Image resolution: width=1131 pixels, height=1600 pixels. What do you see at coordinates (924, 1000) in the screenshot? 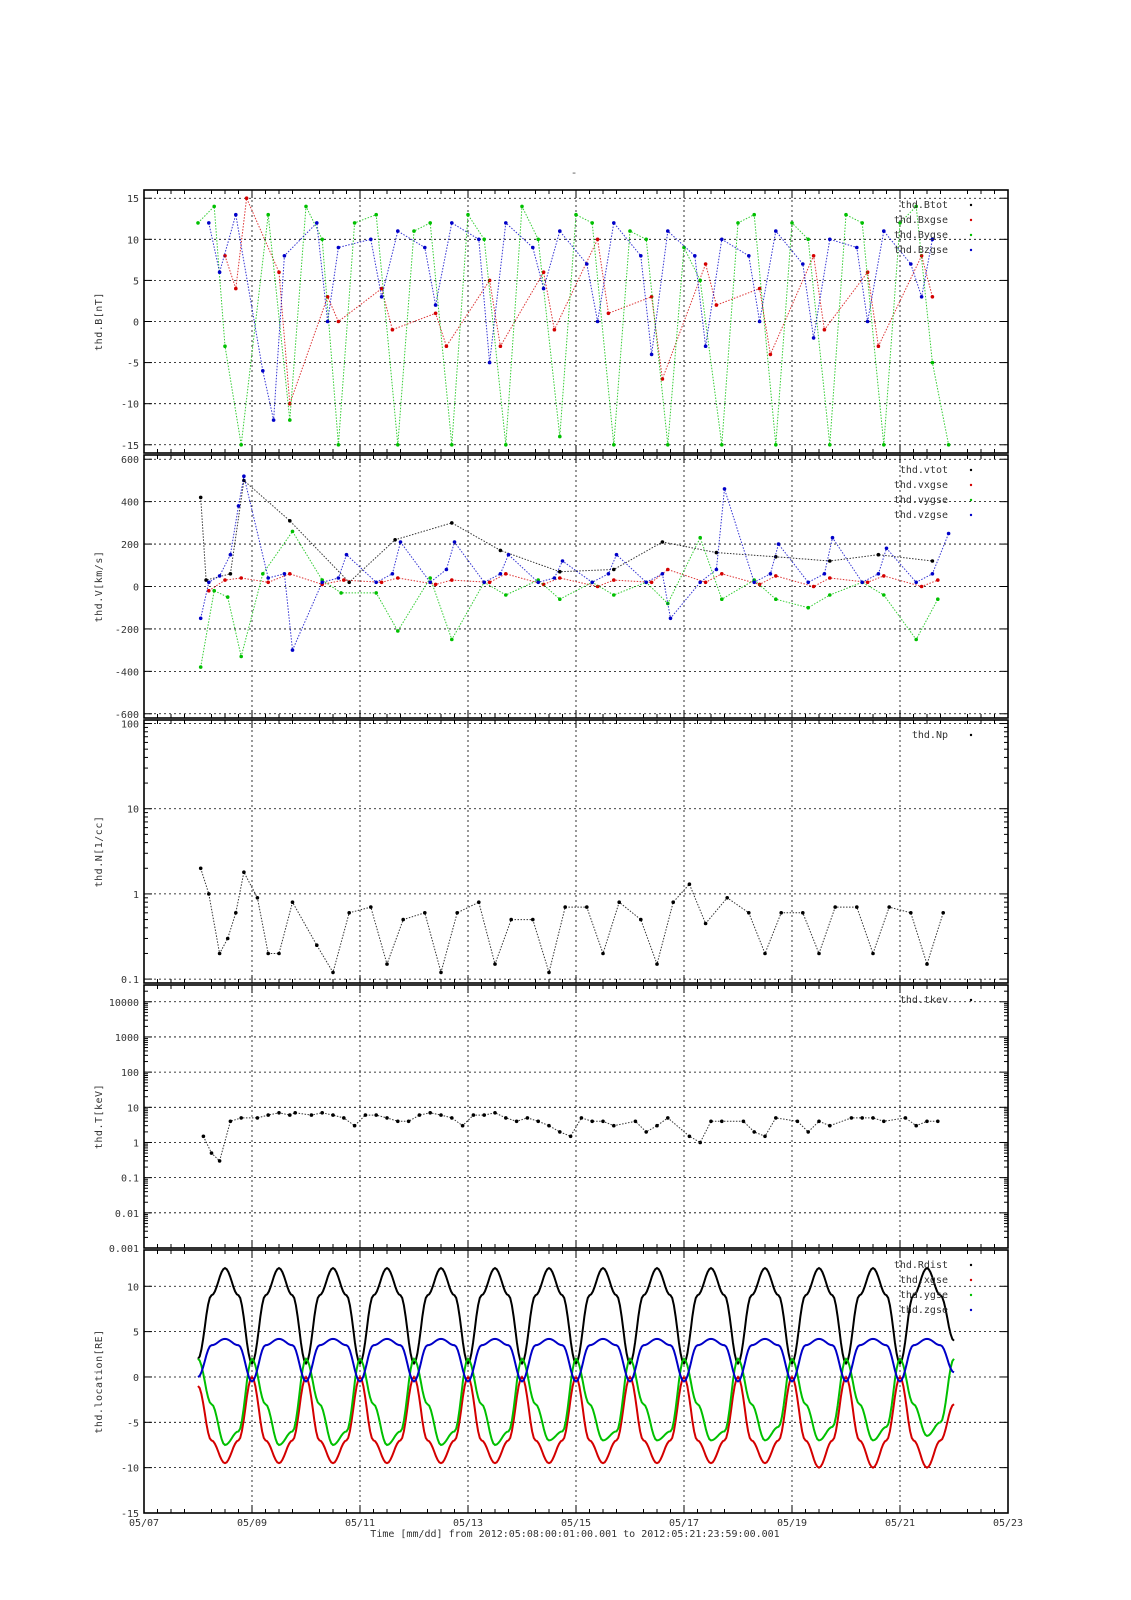
I see `legend-label: thd.tkev` at bounding box center [924, 1000].